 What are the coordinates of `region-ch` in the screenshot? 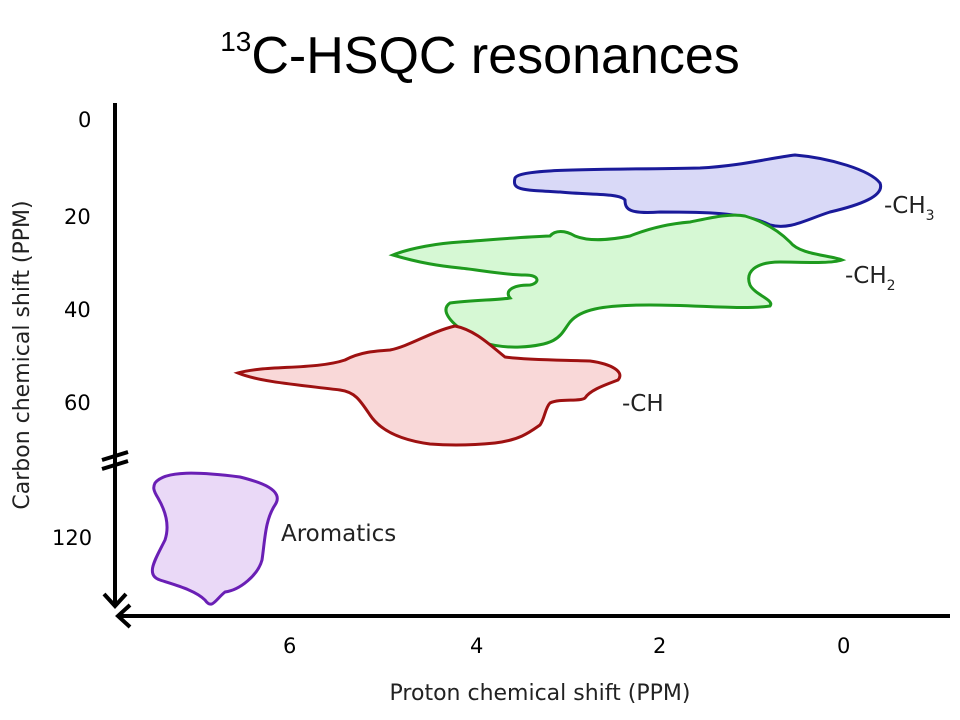 It's located at (427, 385).